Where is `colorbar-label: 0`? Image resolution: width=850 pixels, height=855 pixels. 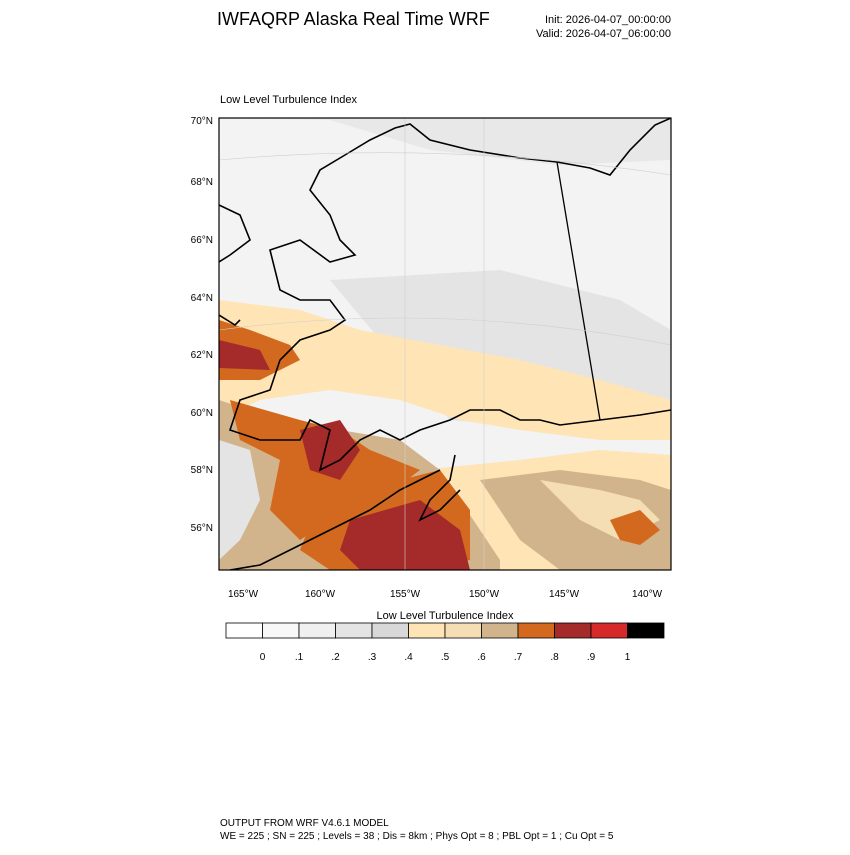 colorbar-label: 0 is located at coordinates (263, 657).